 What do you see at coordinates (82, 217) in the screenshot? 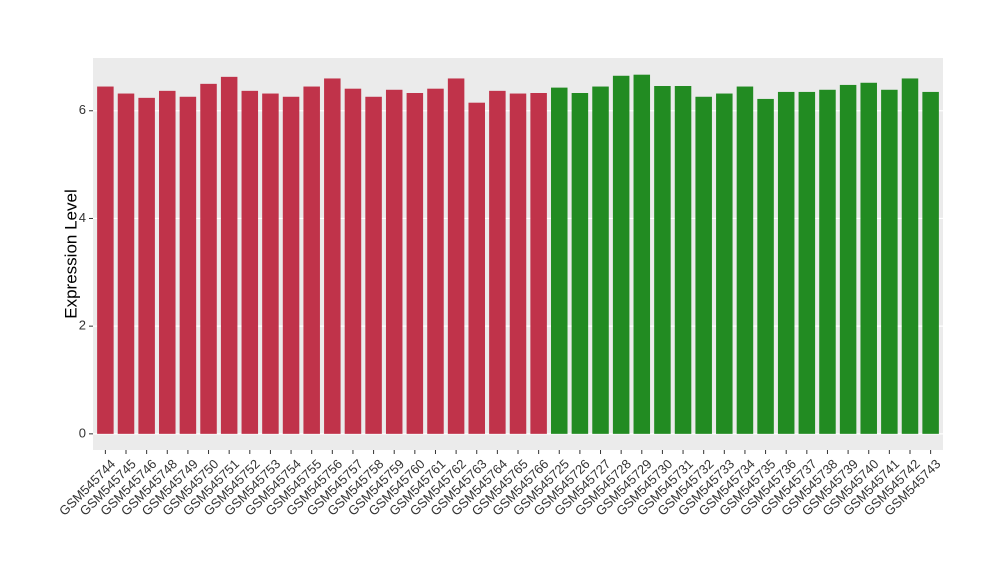
I see `y-tick-label: 4` at bounding box center [82, 217].